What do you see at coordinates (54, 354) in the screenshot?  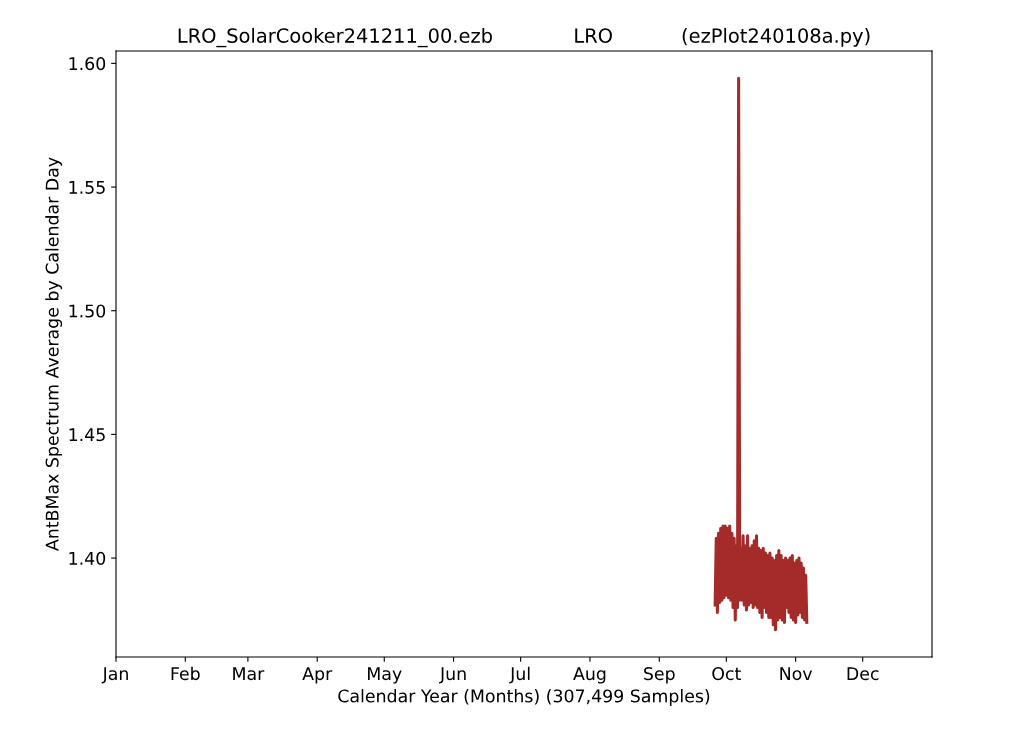 I see `y-axis-title: AntBMax Spectrum Average by Calendar Day` at bounding box center [54, 354].